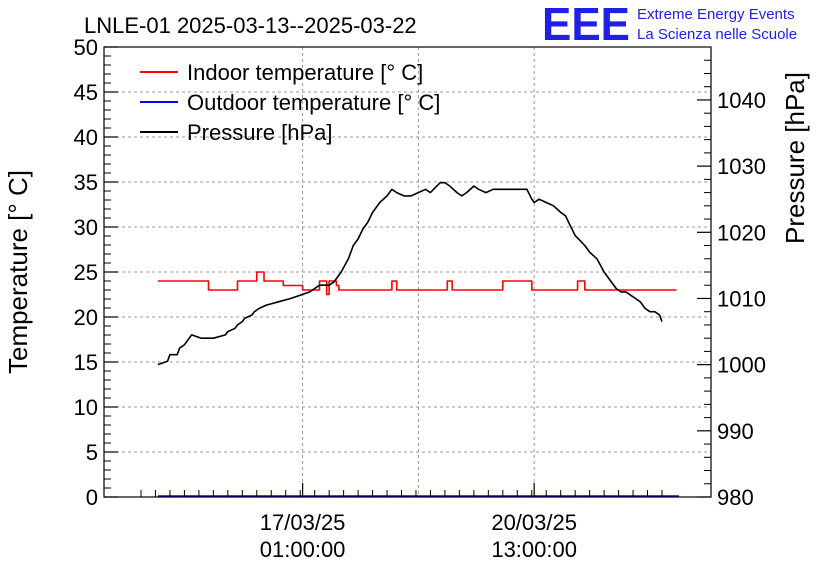 The width and height of the screenshot is (836, 572). Describe the element at coordinates (86, 362) in the screenshot. I see `y-tick-label: 15` at that location.